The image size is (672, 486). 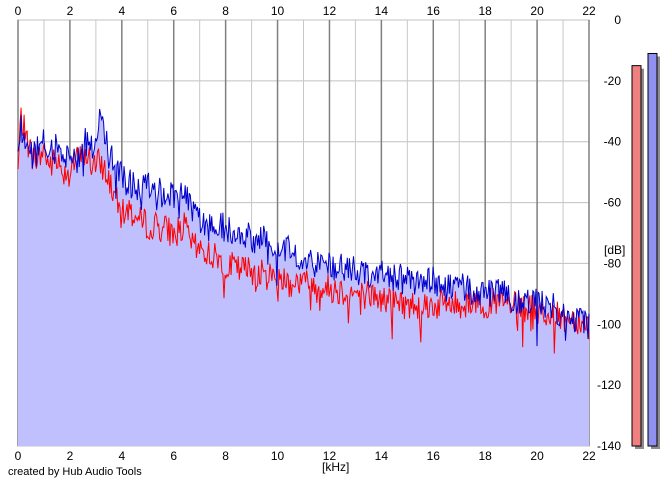 I want to click on x-tick-label-bottom: 22, so click(x=589, y=456).